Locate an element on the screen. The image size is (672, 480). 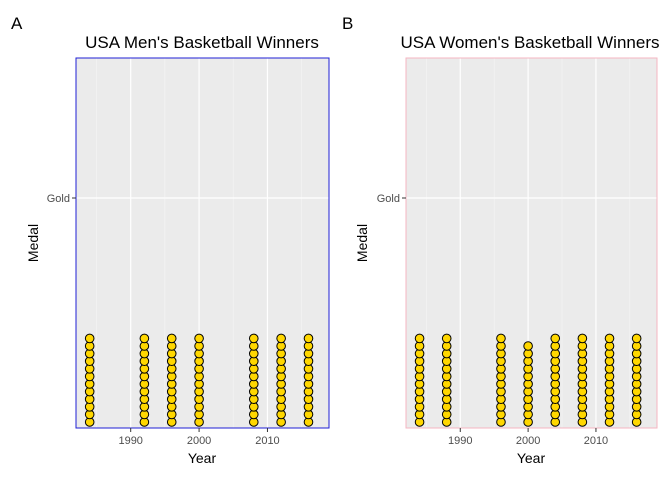
chart-title-men: USA Men's Basketball Winners is located at coordinates (202, 42).